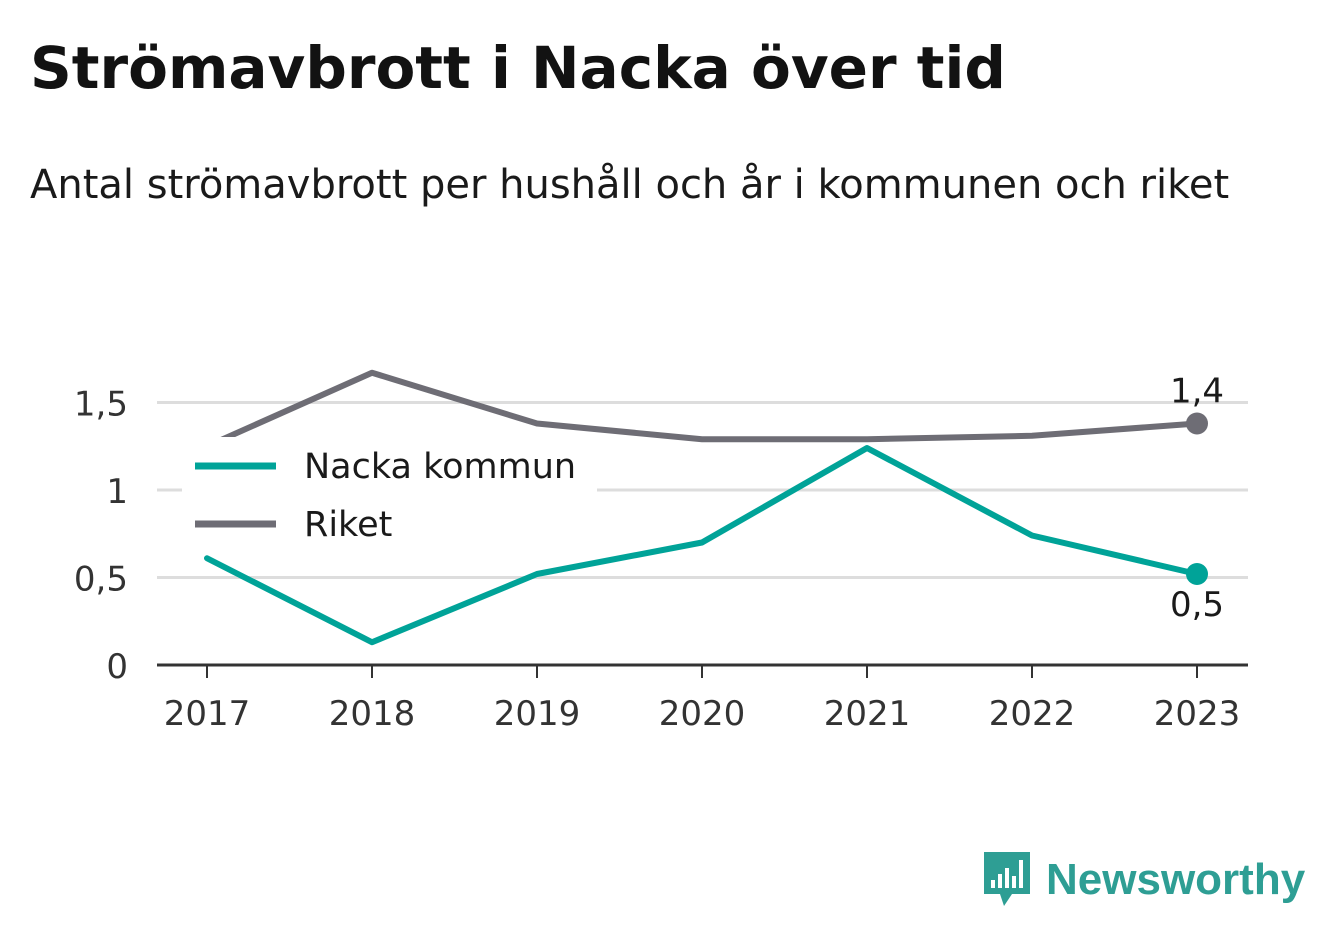 The image size is (1322, 939). I want to click on brand-name: Newsworthy, so click(1176, 879).